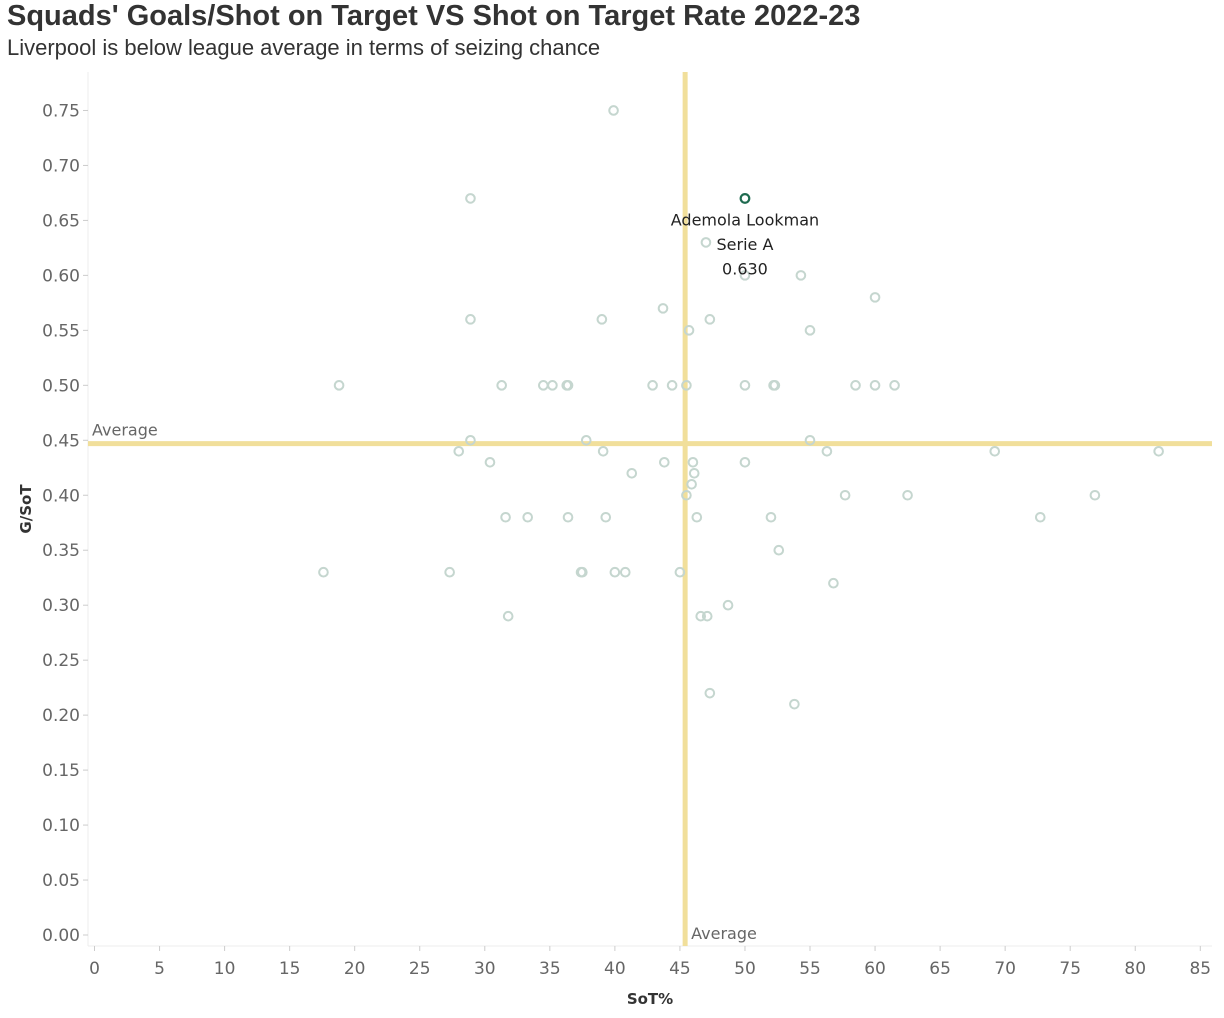 Image resolution: width=1224 pixels, height=1018 pixels. Describe the element at coordinates (159, 969) in the screenshot. I see `x-tick-label: 5` at that location.